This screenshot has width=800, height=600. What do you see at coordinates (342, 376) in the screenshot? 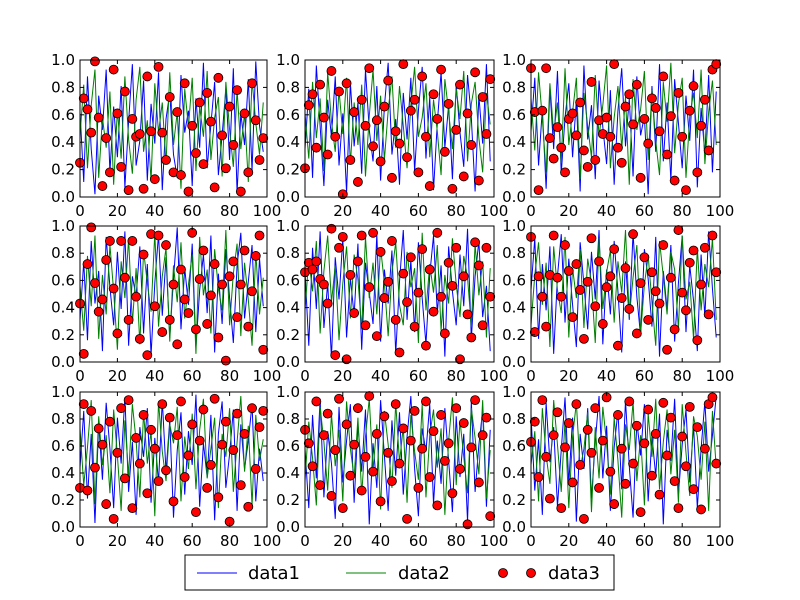
I see `x-tick-label: 20` at bounding box center [342, 376].